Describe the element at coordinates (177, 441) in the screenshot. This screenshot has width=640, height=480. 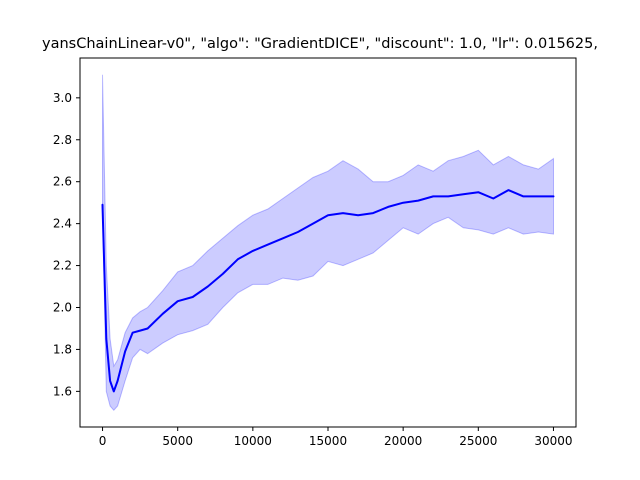
I see `x-tick-label: 5000` at that location.